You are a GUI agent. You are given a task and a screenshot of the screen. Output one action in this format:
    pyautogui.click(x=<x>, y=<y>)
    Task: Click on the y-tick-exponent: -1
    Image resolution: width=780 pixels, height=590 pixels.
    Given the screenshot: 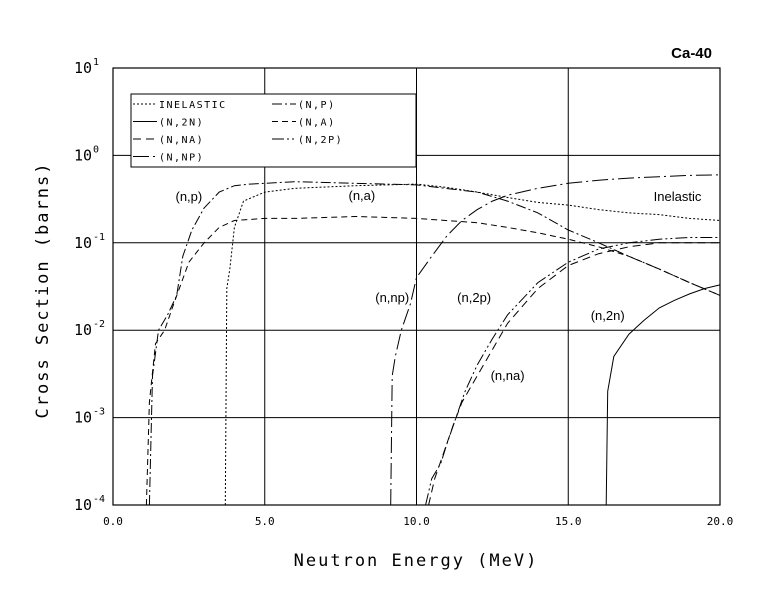 What is the action you would take?
    pyautogui.click(x=99, y=237)
    